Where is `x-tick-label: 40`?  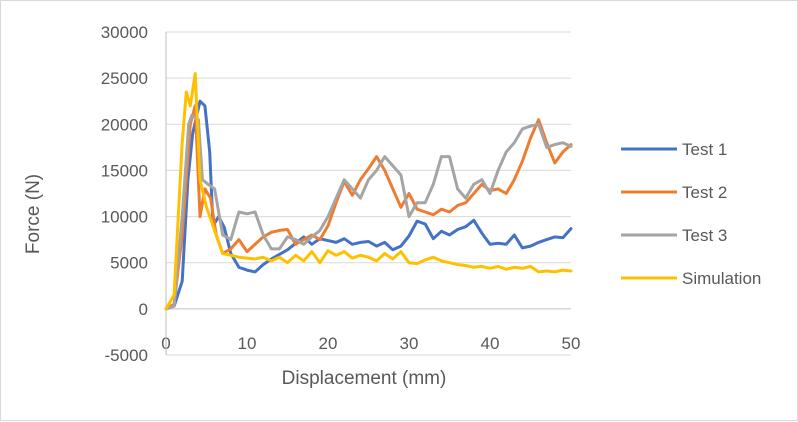
x-tick-label: 40 is located at coordinates (490, 343).